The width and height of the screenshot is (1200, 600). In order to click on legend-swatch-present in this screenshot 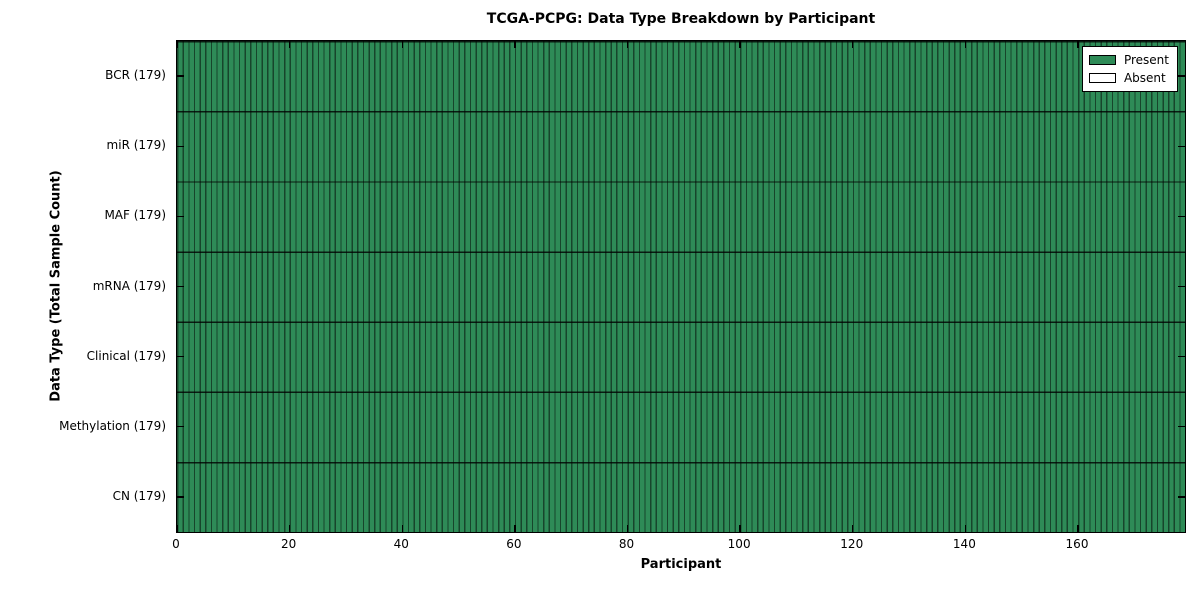, I will do `click(1102, 60)`.